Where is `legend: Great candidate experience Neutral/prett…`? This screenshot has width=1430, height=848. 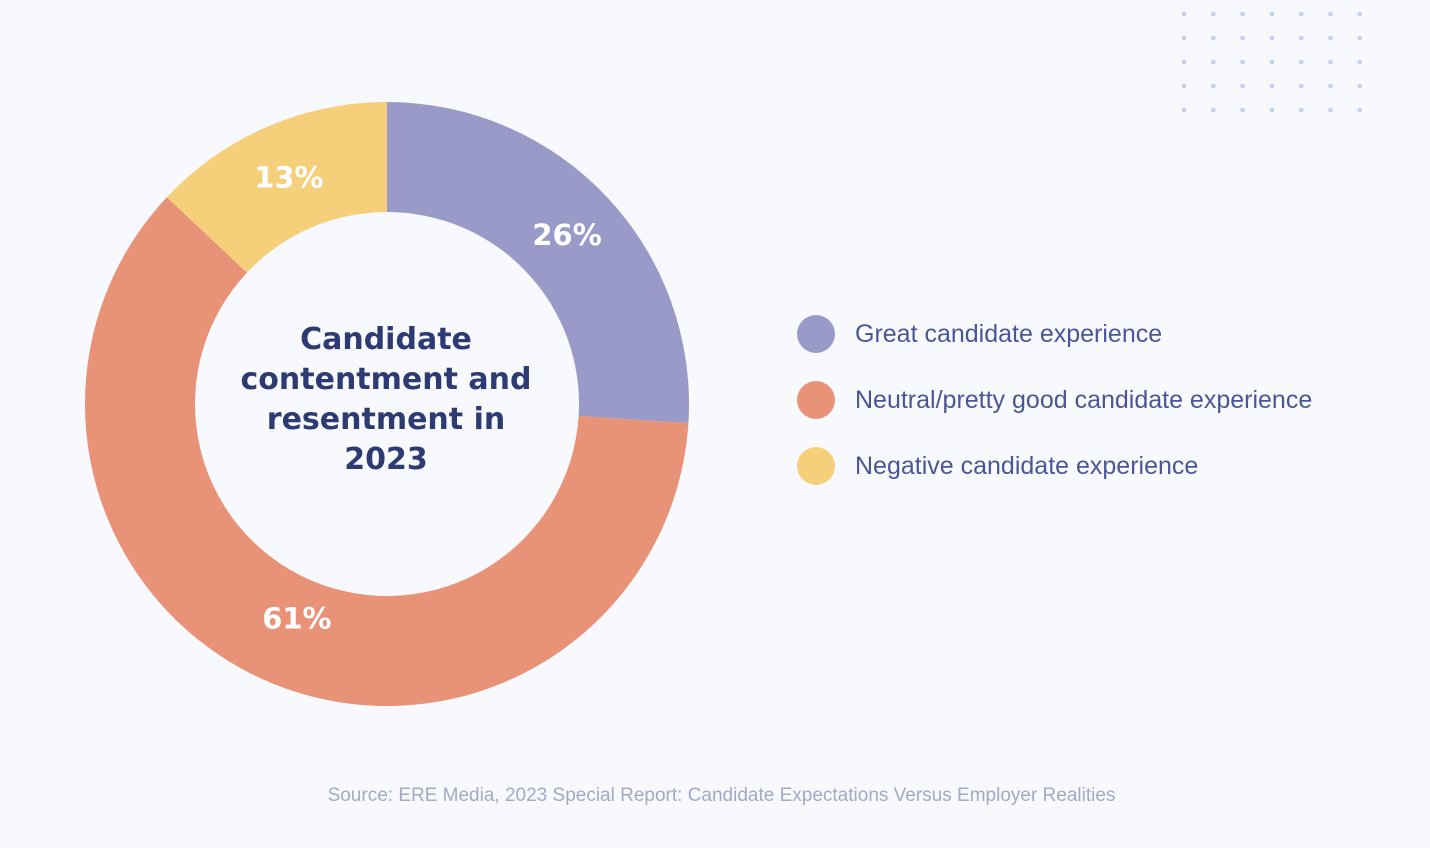
legend: Great candidate experience Neutral/prett… is located at coordinates (1097, 411).